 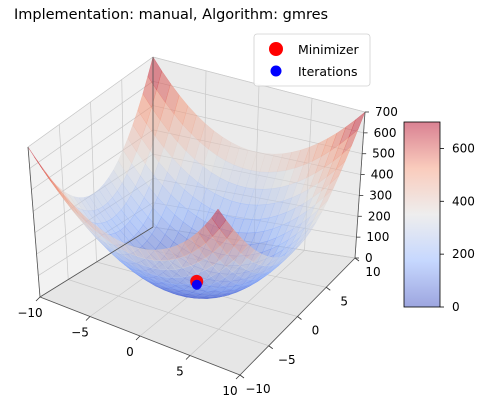 I want to click on grid-back-z, so click(x=258, y=107).